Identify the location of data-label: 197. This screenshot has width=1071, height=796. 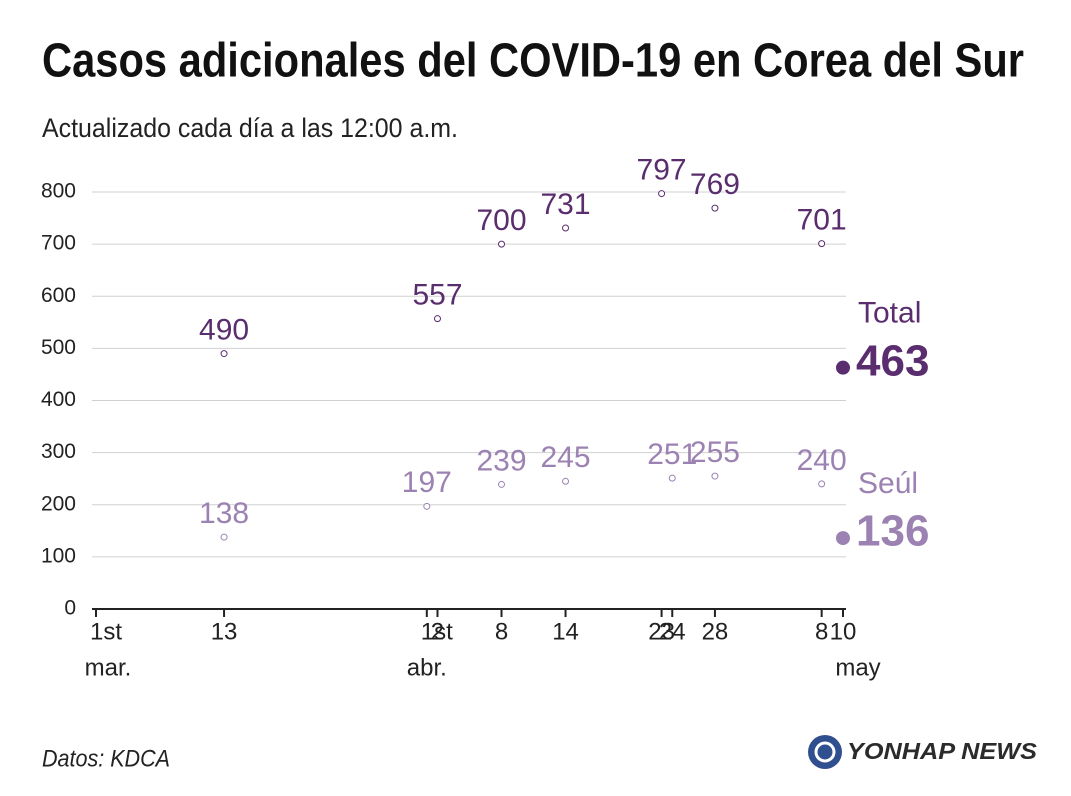
(427, 482).